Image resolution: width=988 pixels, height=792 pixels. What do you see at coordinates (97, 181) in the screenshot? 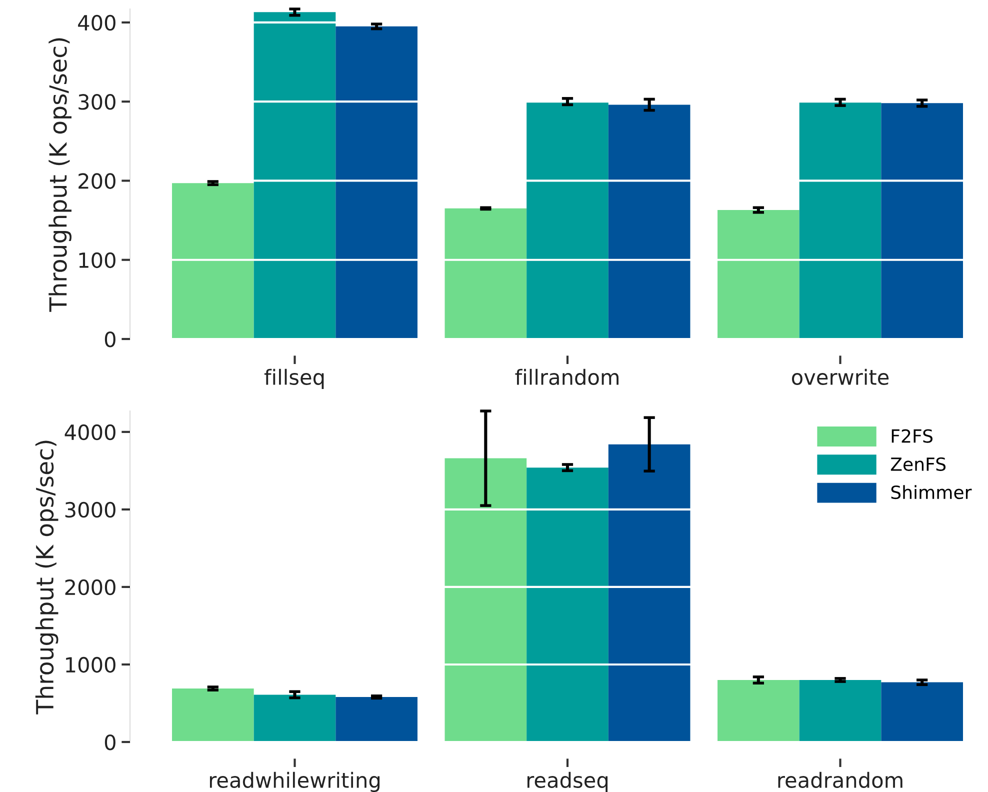
I see `y-tick-label: 200` at bounding box center [97, 181].